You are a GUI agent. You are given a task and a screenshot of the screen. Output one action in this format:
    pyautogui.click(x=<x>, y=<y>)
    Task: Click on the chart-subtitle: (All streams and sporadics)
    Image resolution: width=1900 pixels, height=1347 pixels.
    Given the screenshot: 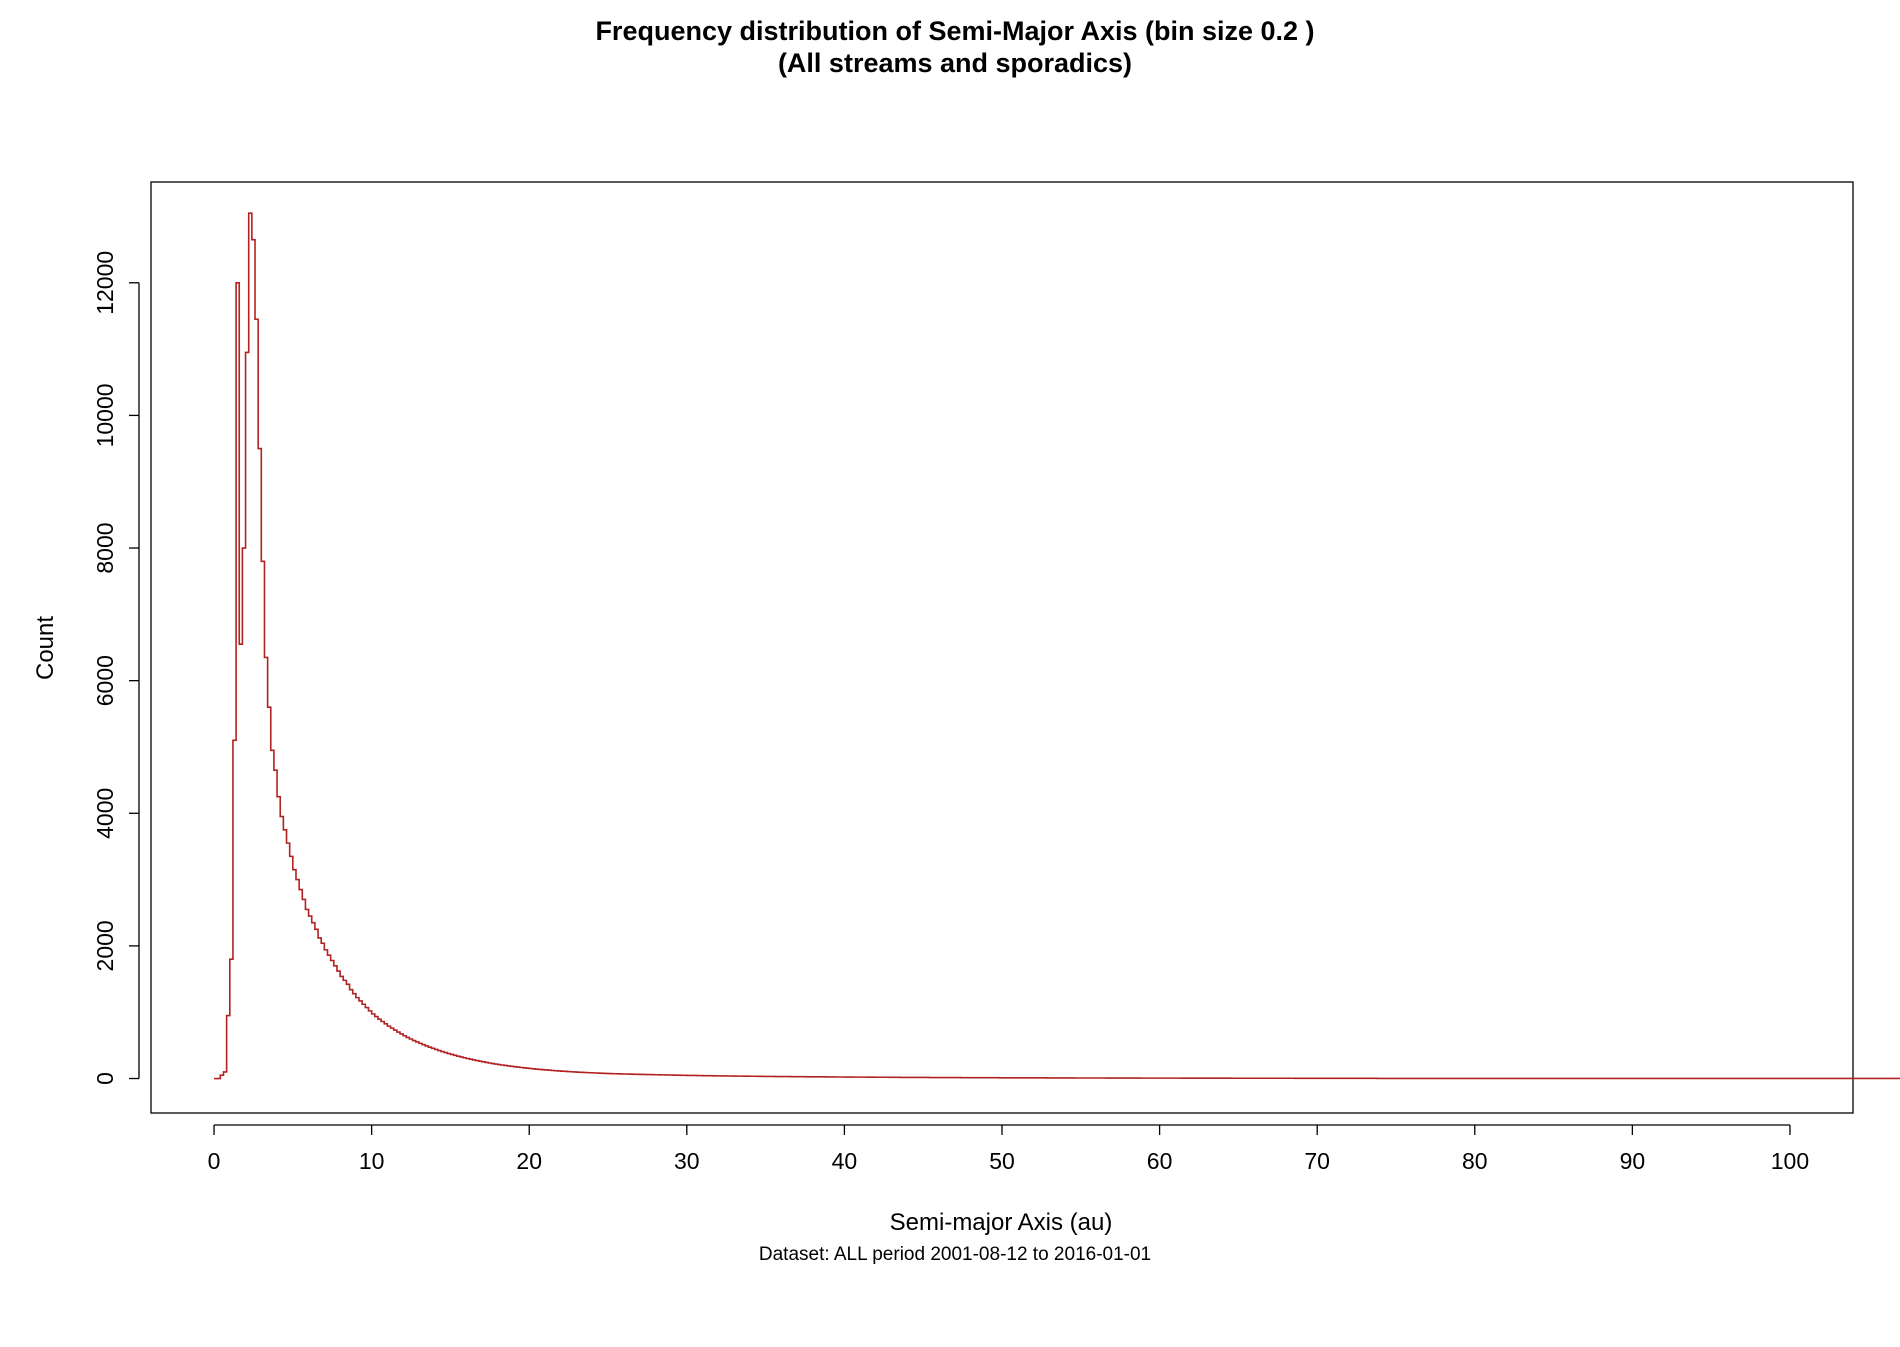 What is the action you would take?
    pyautogui.click(x=955, y=63)
    